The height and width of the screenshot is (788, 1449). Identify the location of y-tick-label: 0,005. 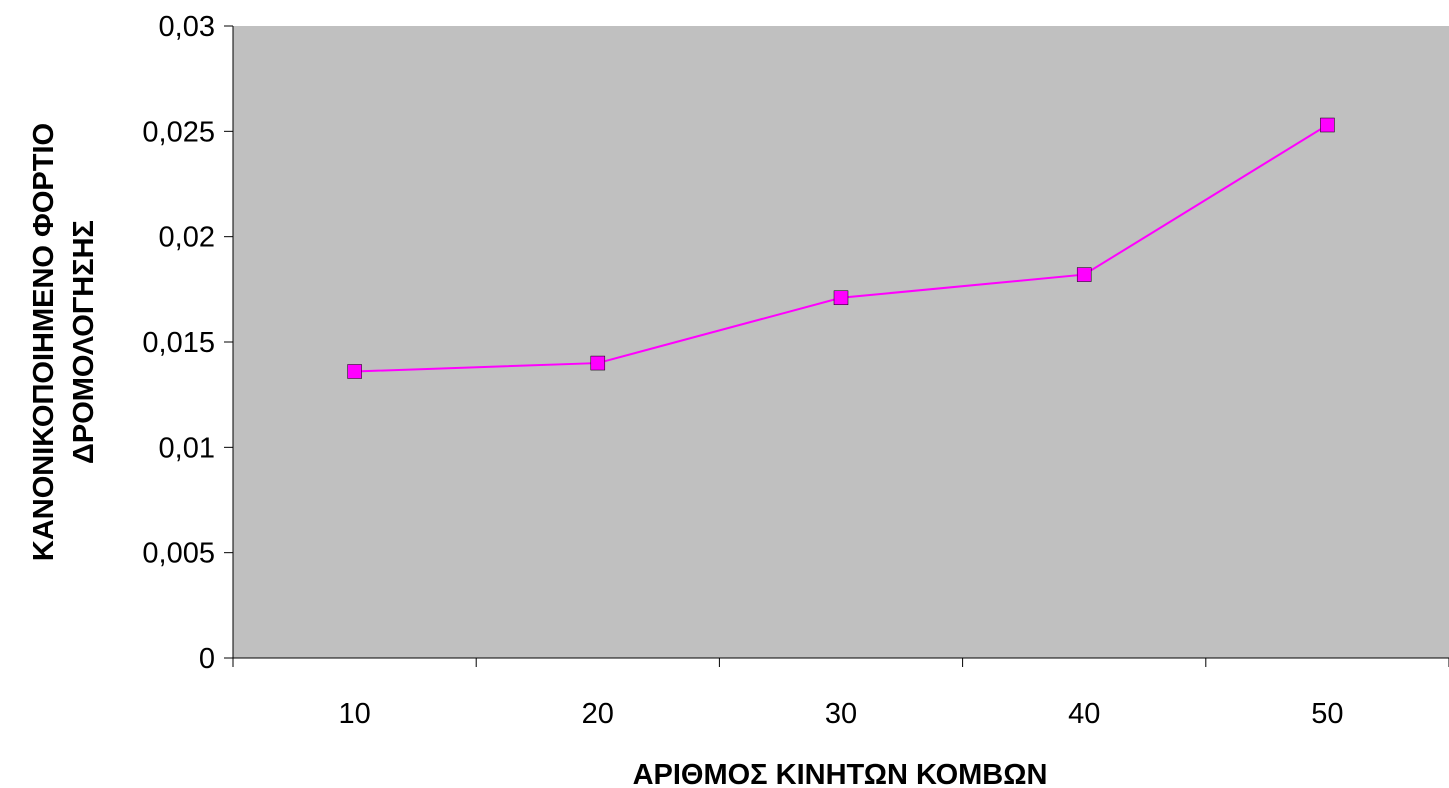
(178, 554).